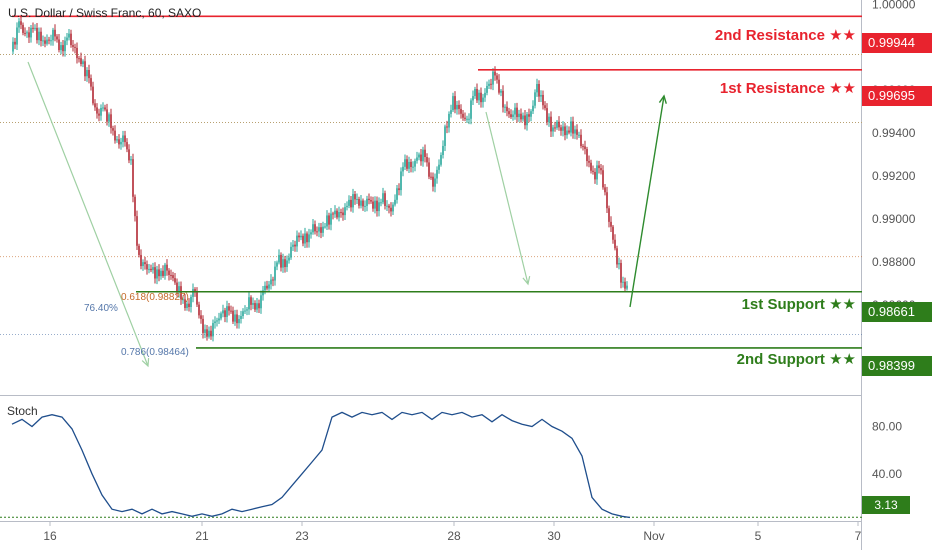 The width and height of the screenshot is (932, 550). What do you see at coordinates (758, 536) in the screenshot?
I see `time-tick-label: 5` at bounding box center [758, 536].